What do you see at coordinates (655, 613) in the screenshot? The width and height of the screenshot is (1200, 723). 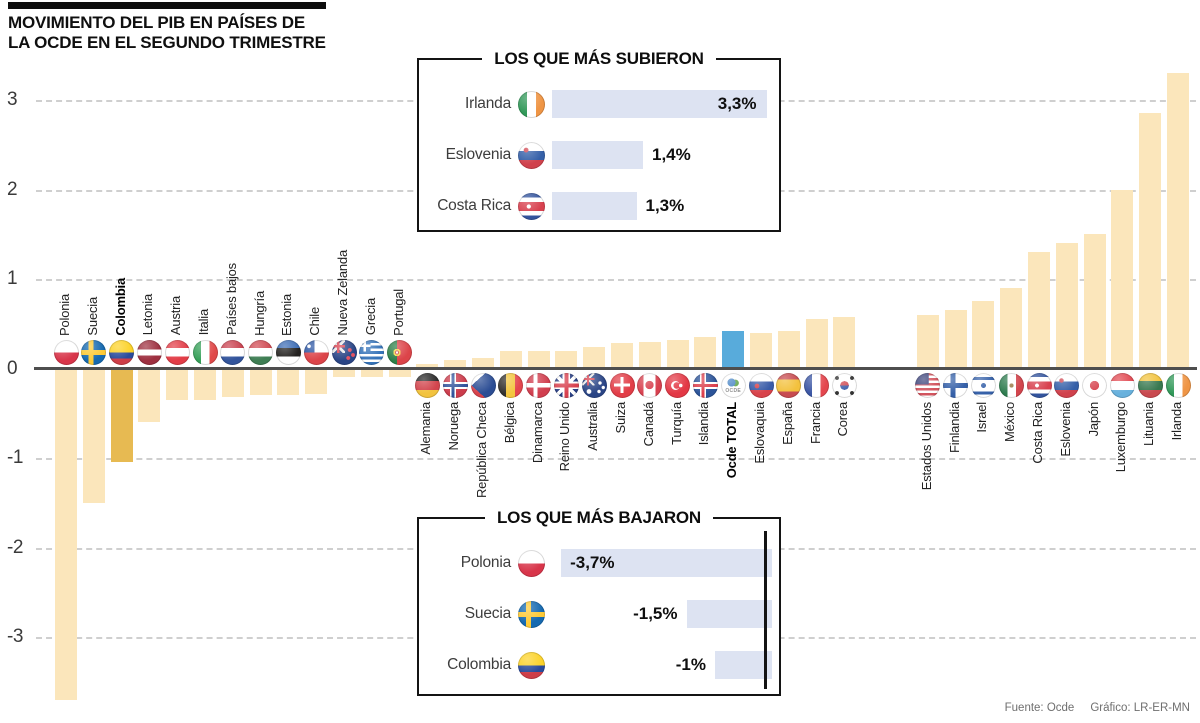 I see `inset-value-label: -1,5%` at bounding box center [655, 613].